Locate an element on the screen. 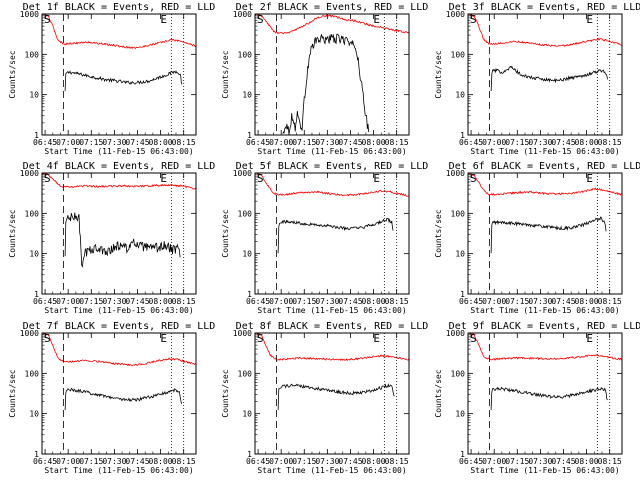 Image resolution: width=640 pixels, height=480 pixels. panel-title: Det 9f BLACK = Events, RED = LLD is located at coordinates (544, 326).